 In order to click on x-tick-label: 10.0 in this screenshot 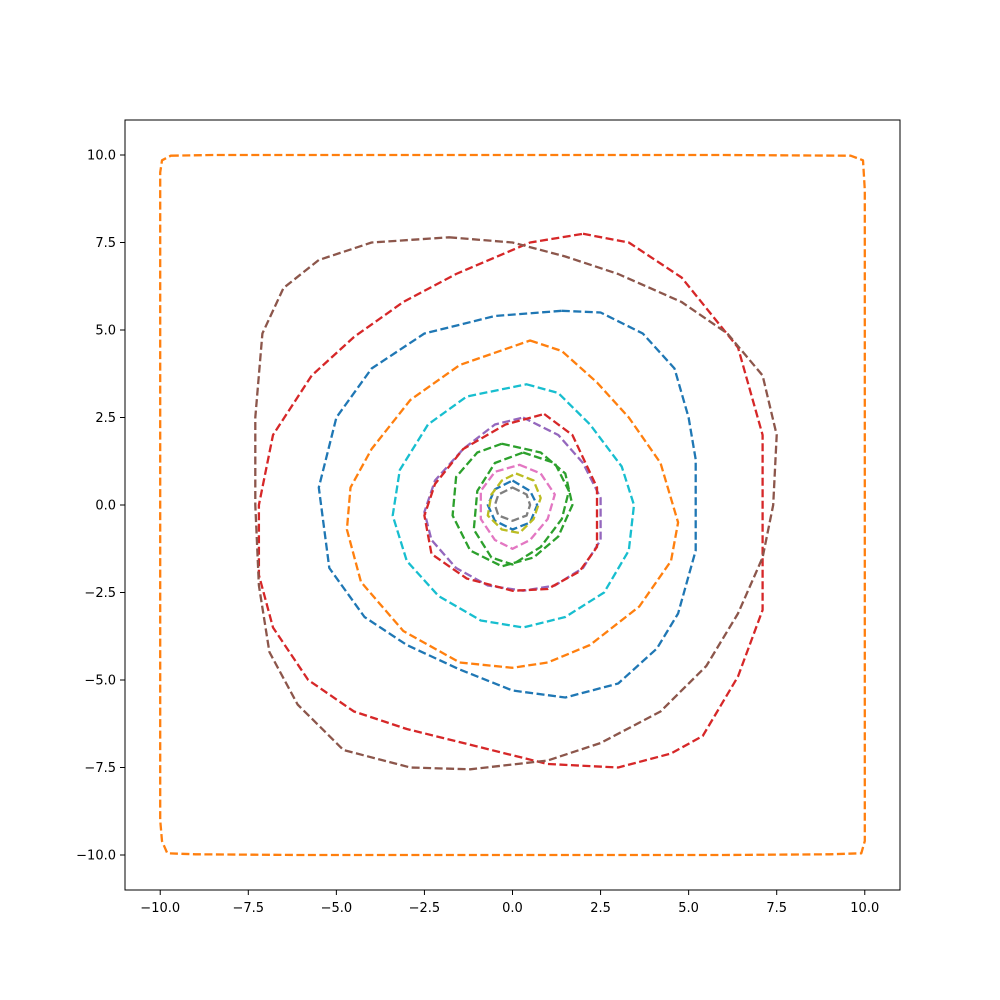, I will do `click(864, 908)`.